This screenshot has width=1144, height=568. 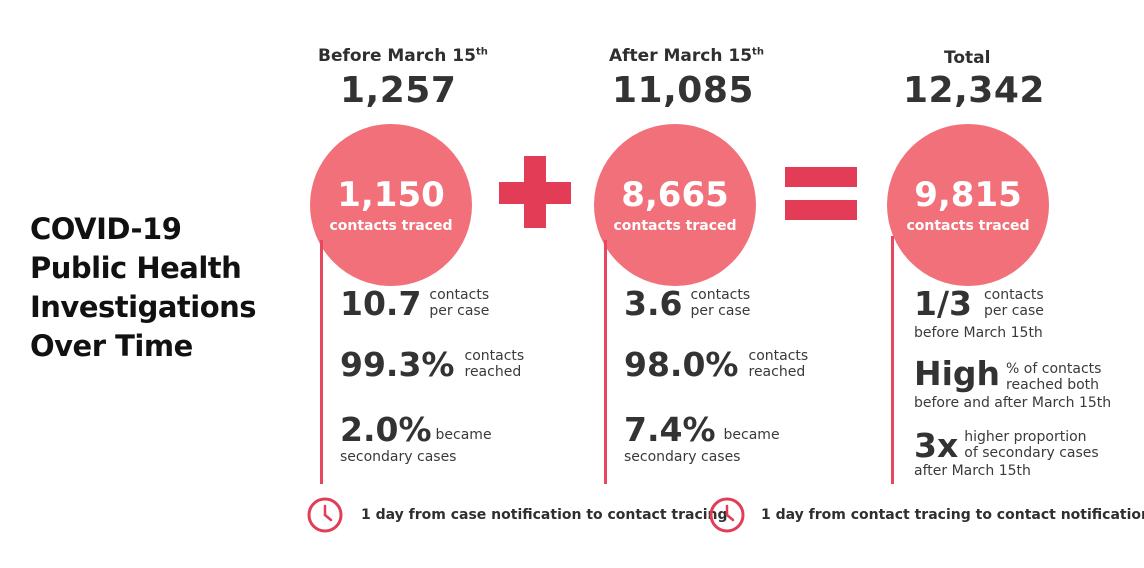 I want to click on equals-icon-lower, so click(x=821, y=210).